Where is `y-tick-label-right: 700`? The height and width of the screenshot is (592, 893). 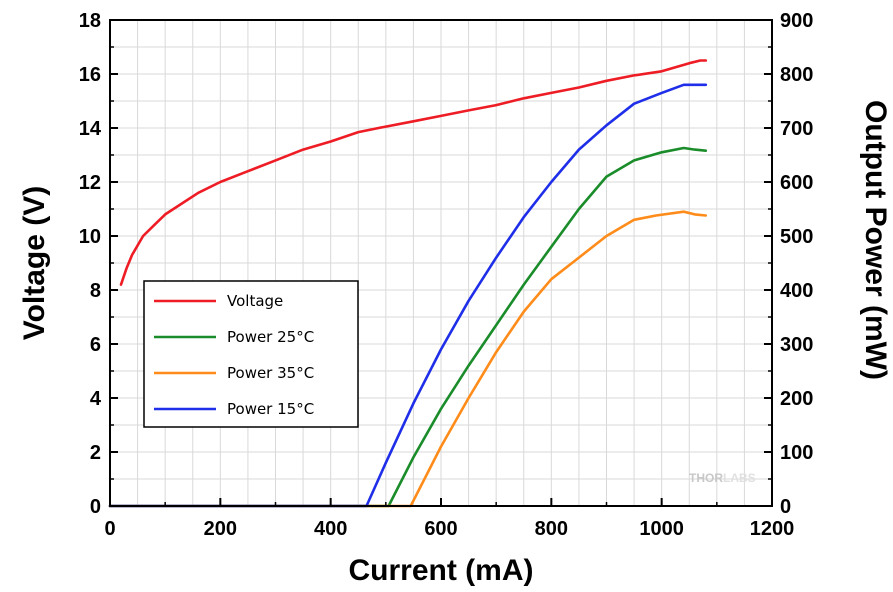 y-tick-label-right: 700 is located at coordinates (796, 129).